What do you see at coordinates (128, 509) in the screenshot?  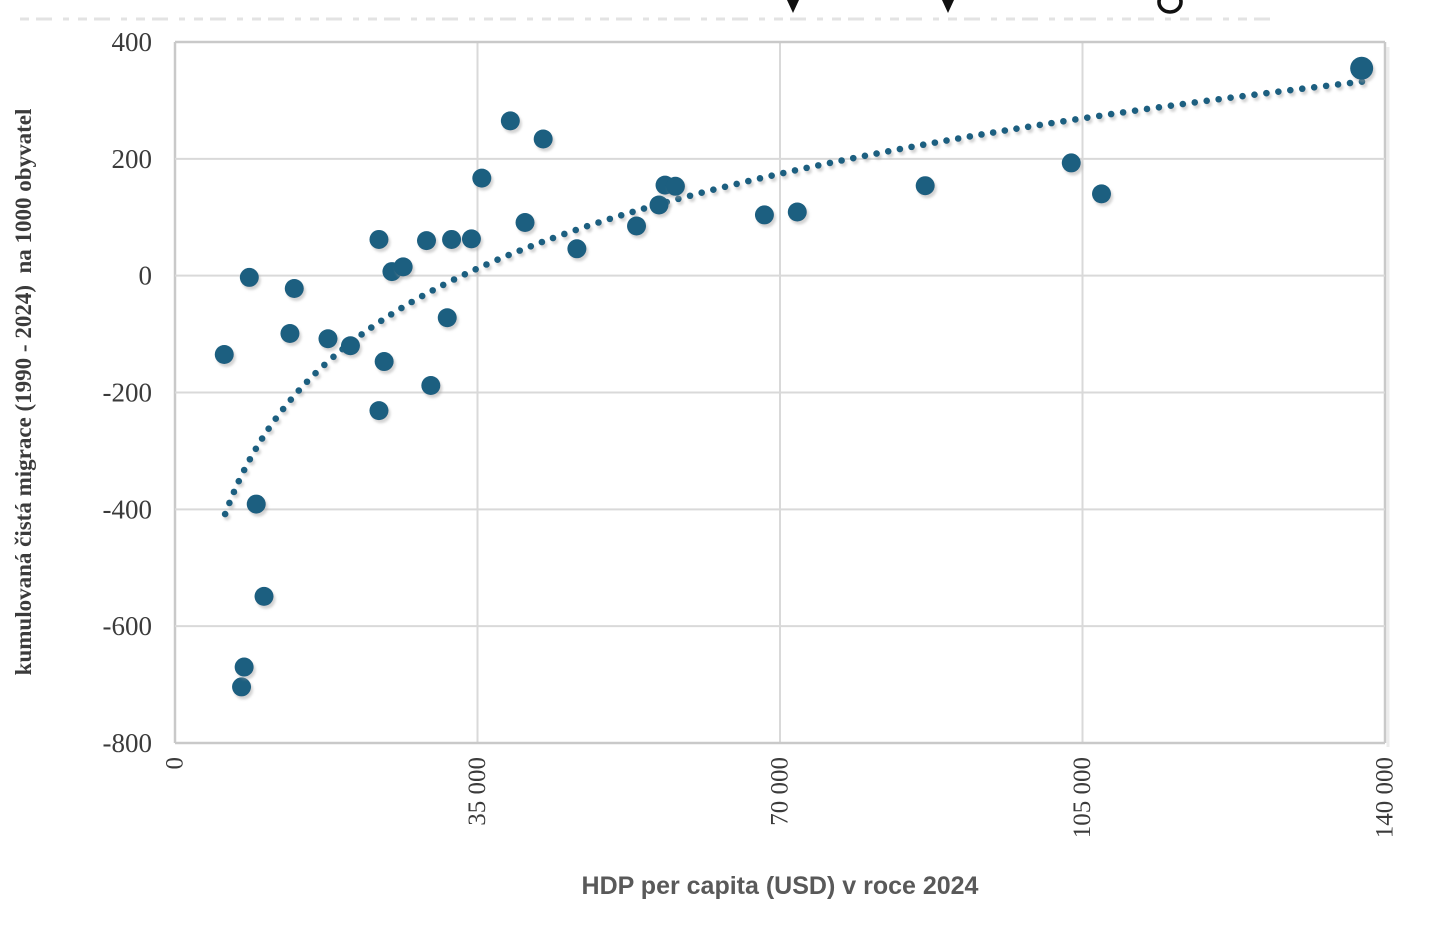 I see `y-tick-label: -400` at bounding box center [128, 509].